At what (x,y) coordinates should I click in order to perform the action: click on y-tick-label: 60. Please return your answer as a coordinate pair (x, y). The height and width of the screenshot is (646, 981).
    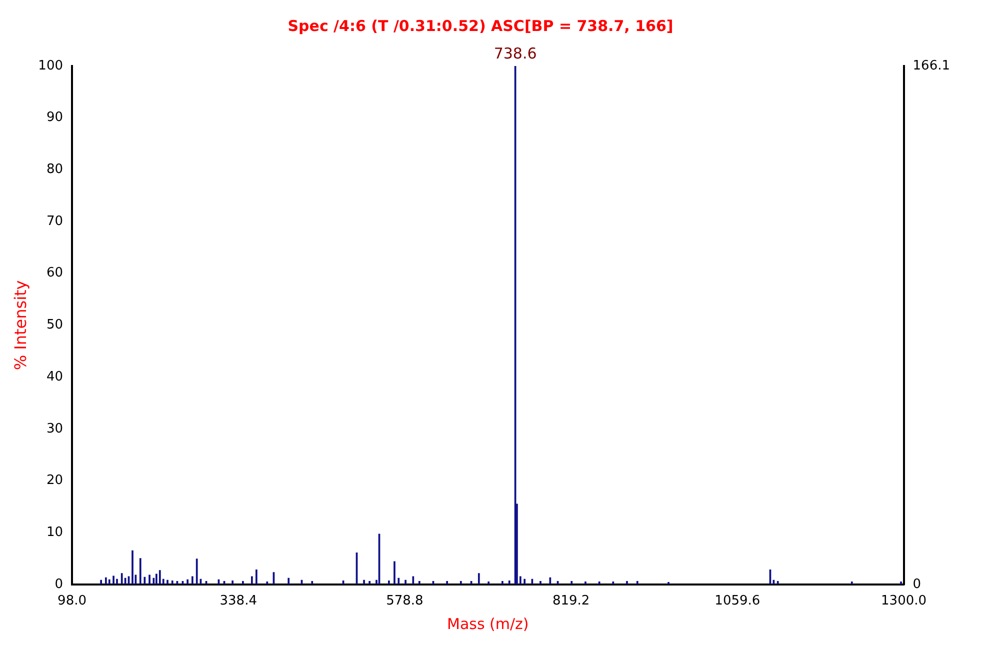
    Looking at the image, I should click on (55, 273).